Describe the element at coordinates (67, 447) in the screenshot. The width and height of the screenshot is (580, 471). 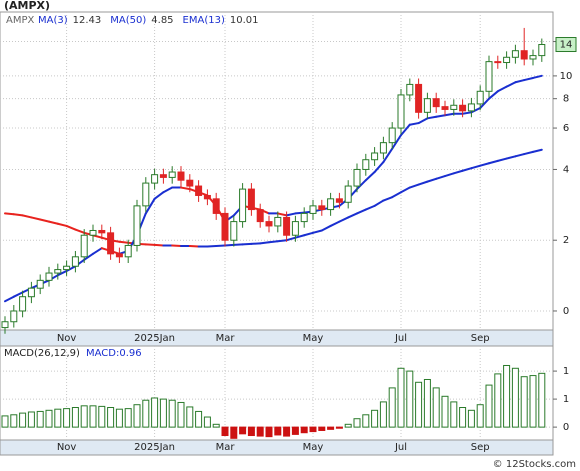
I see `x-tick-label: Nov` at that location.